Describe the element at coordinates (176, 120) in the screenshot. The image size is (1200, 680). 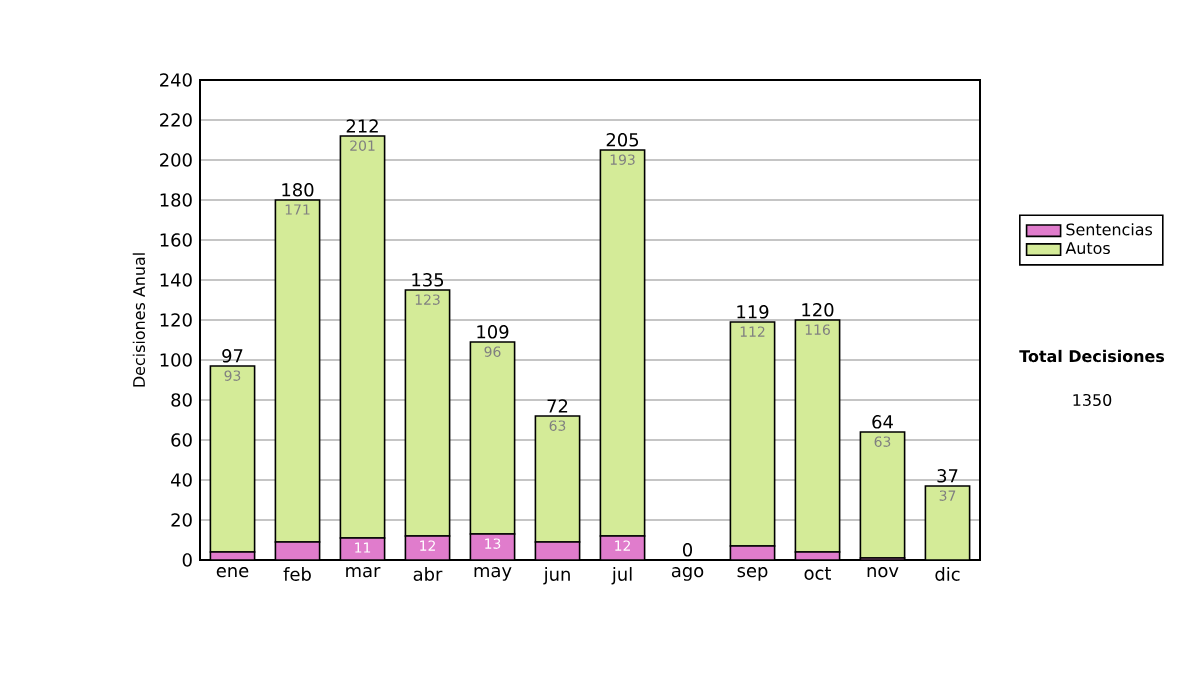
I see `y-tick-label: 220` at that location.